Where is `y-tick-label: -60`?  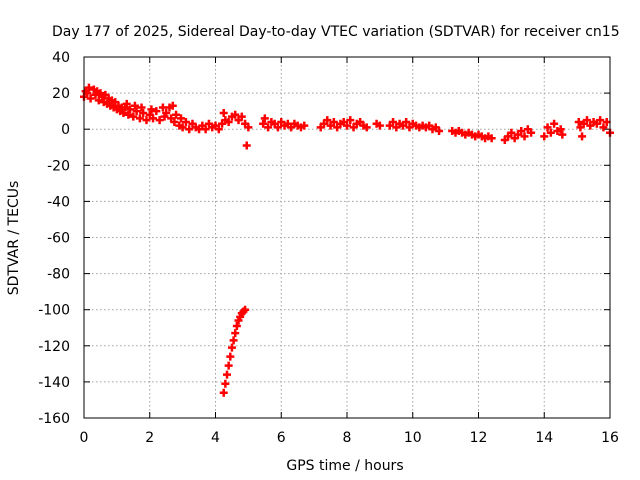 y-tick-label: -60 is located at coordinates (58, 239).